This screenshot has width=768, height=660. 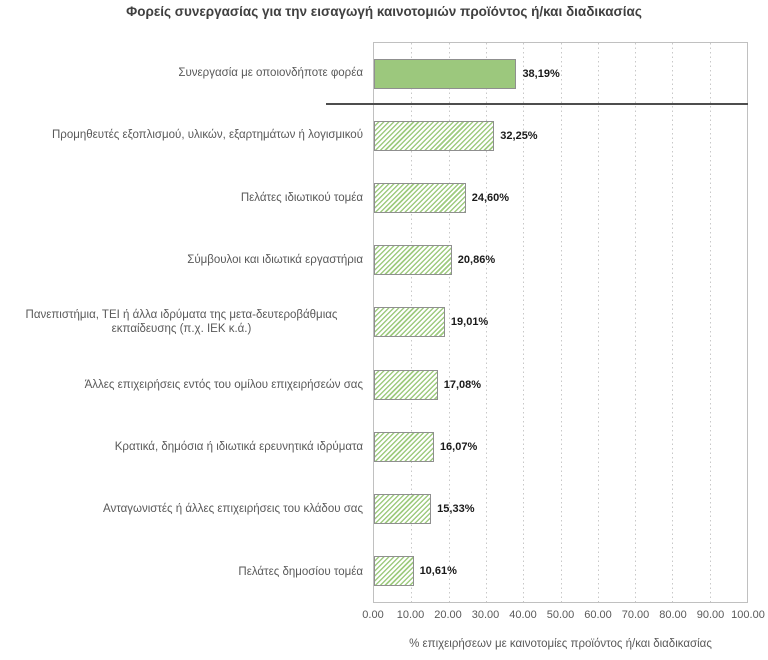 What do you see at coordinates (300, 571) in the screenshot?
I see `category-label: Πελάτες δημοσίου τομέα` at bounding box center [300, 571].